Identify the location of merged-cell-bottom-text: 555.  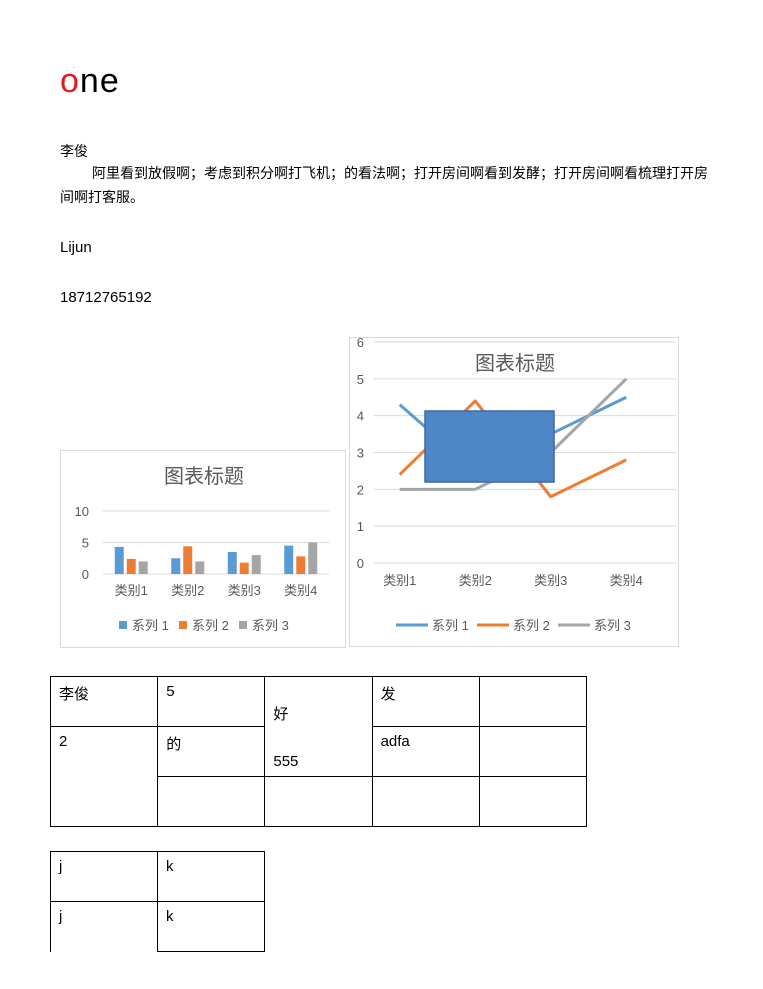
(286, 761).